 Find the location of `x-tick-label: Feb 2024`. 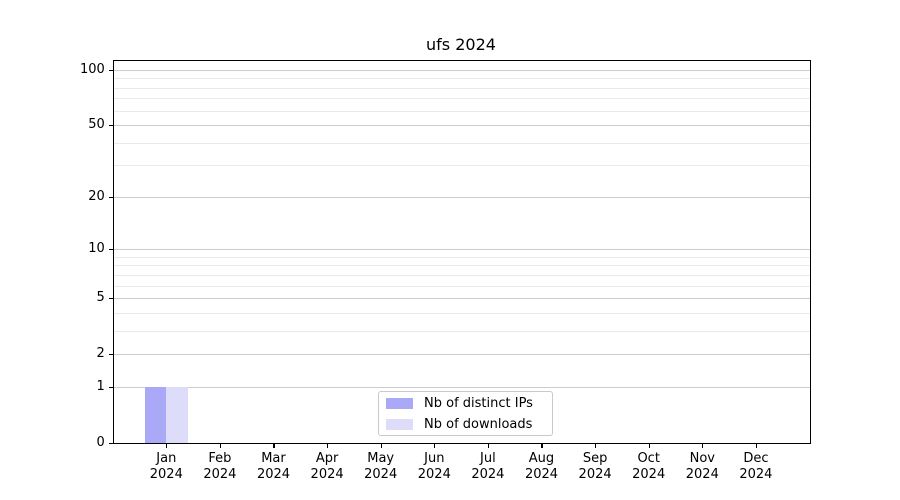

x-tick-label: Feb 2024 is located at coordinates (220, 467).